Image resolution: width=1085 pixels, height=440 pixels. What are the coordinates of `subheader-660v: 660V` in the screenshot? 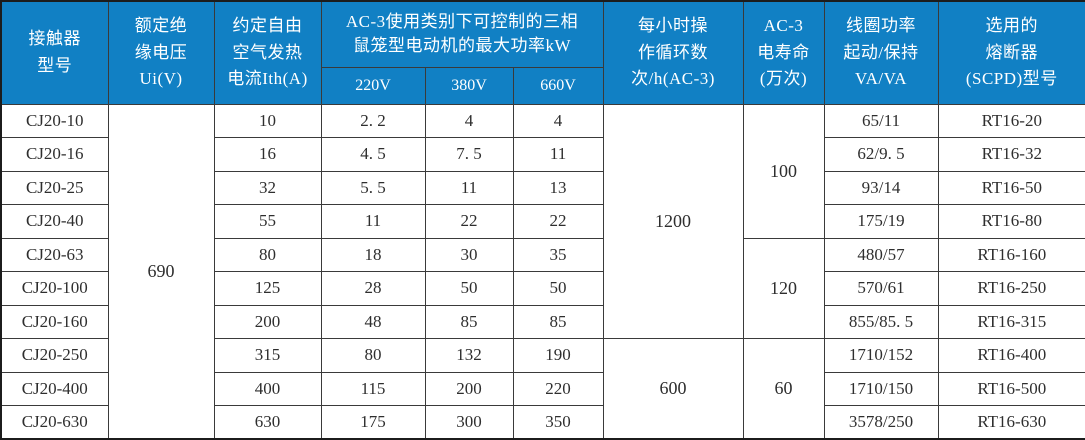 It's located at (558, 85).